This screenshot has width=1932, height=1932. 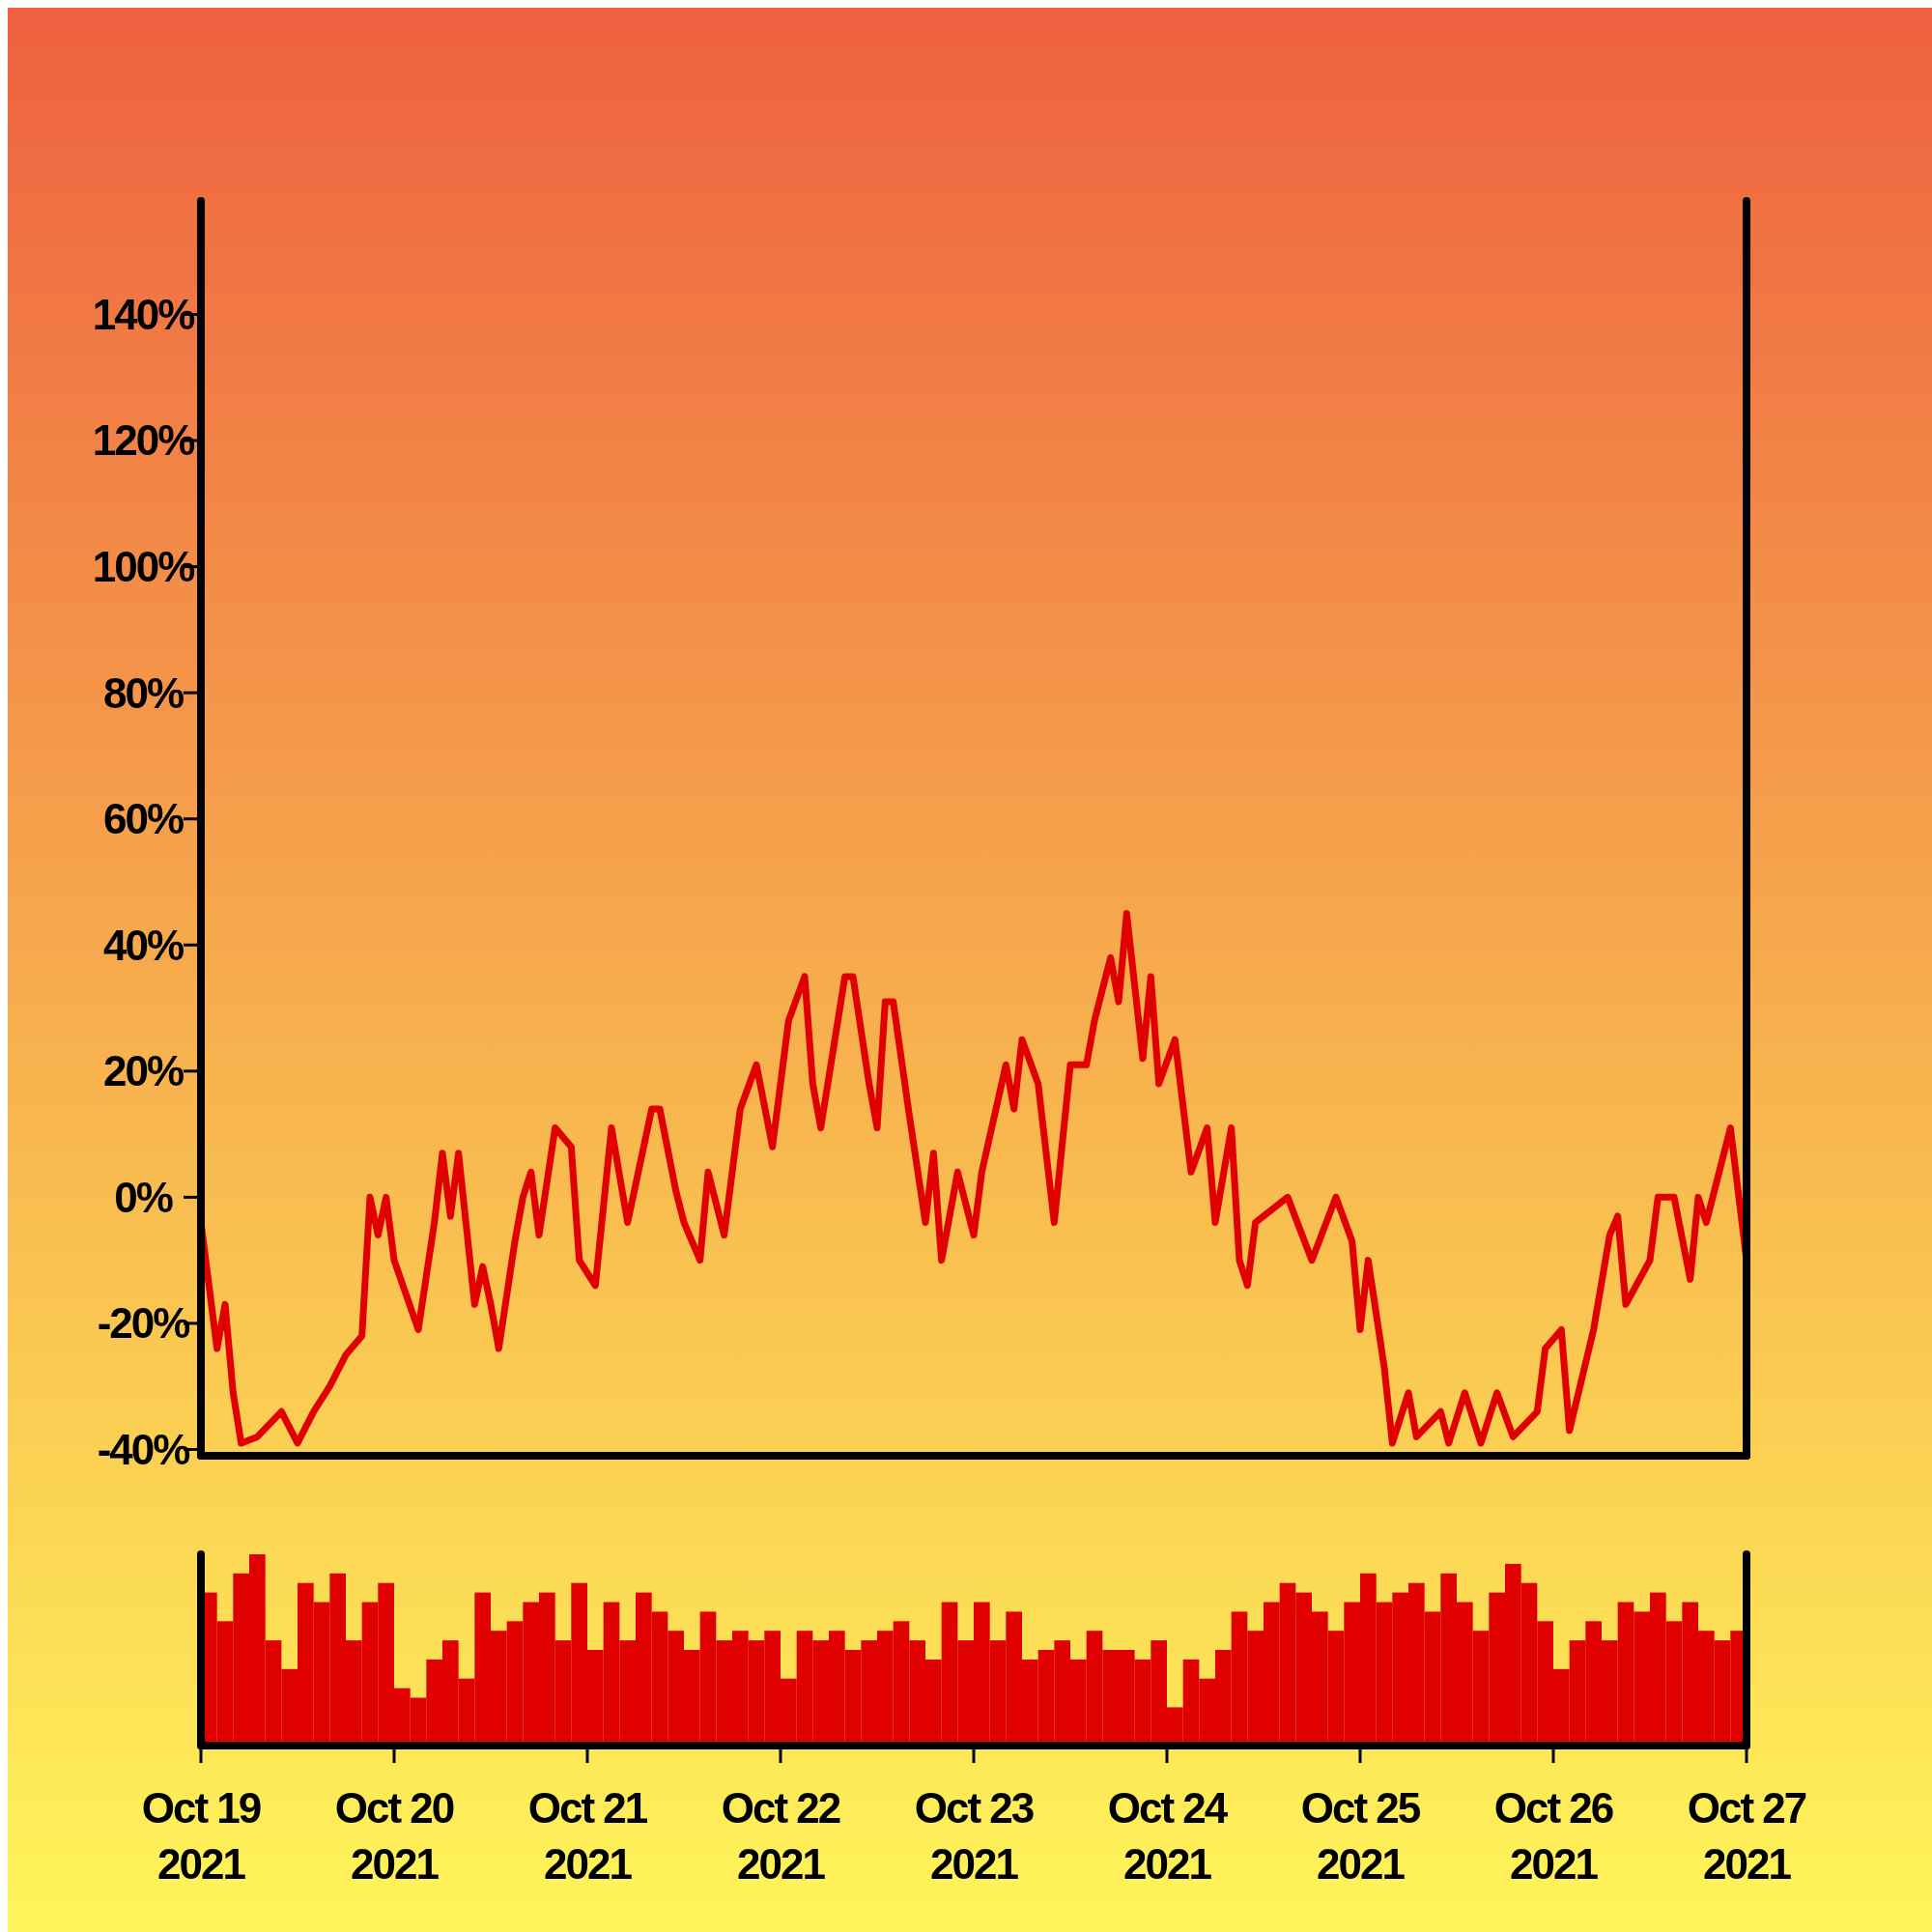 I want to click on y-tick-label: -40%, so click(x=143, y=1449).